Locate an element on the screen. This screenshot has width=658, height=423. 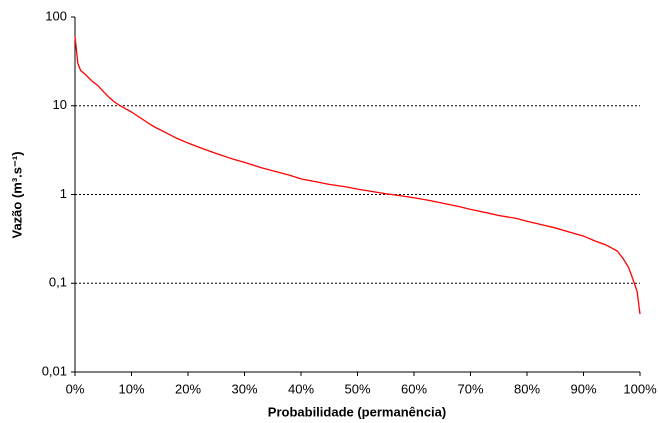
y-tick-label: 0,1 is located at coordinates (58, 282).